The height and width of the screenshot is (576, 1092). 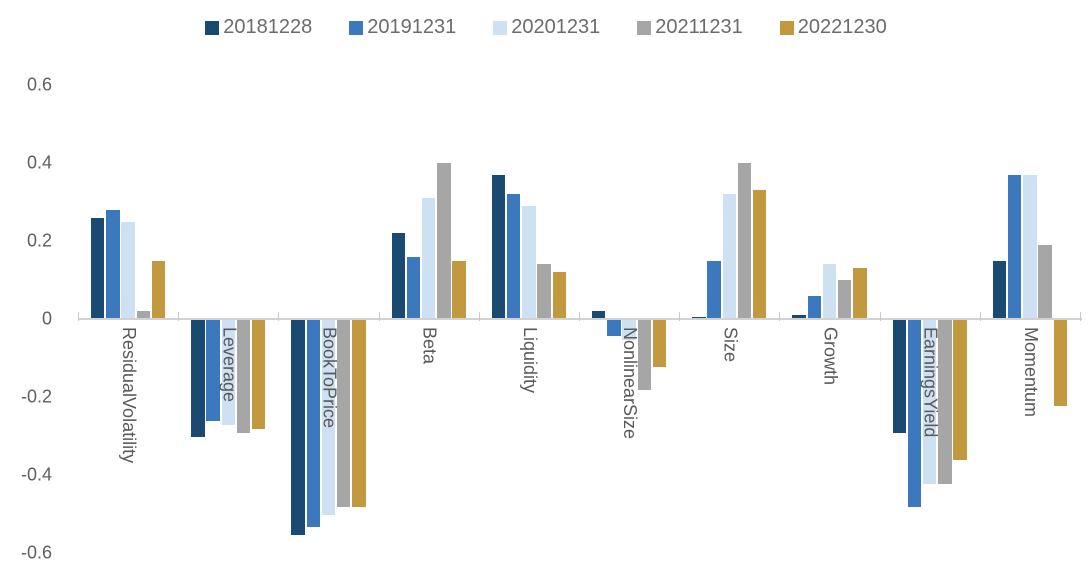 What do you see at coordinates (46, 318) in the screenshot?
I see `y-axis-tick-label: 0` at bounding box center [46, 318].